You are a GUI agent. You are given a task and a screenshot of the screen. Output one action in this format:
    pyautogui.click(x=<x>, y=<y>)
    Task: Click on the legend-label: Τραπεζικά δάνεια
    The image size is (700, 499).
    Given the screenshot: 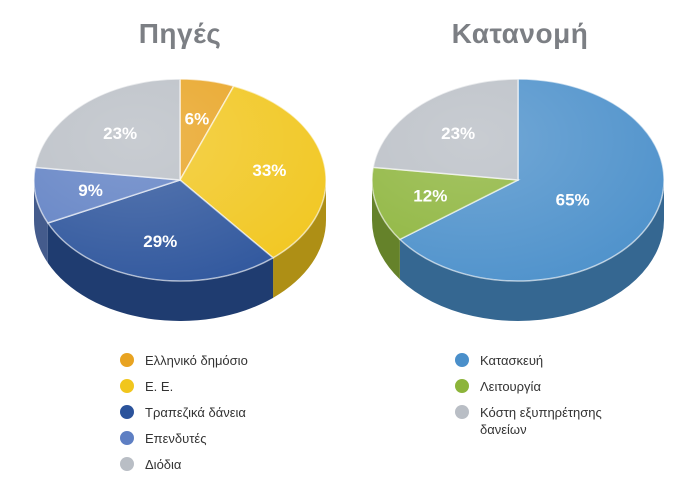 What is the action you would take?
    pyautogui.click(x=195, y=412)
    